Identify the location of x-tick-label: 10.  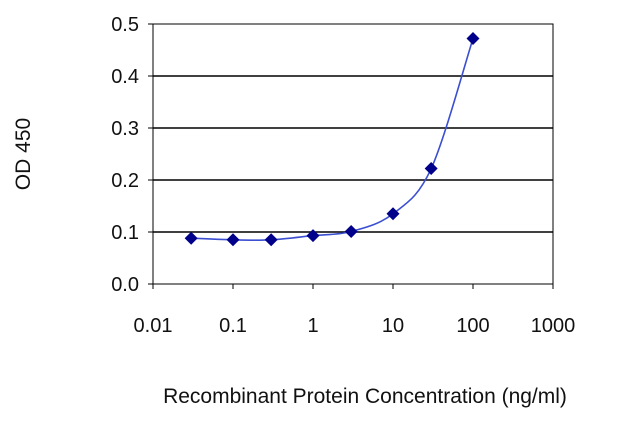
(393, 326).